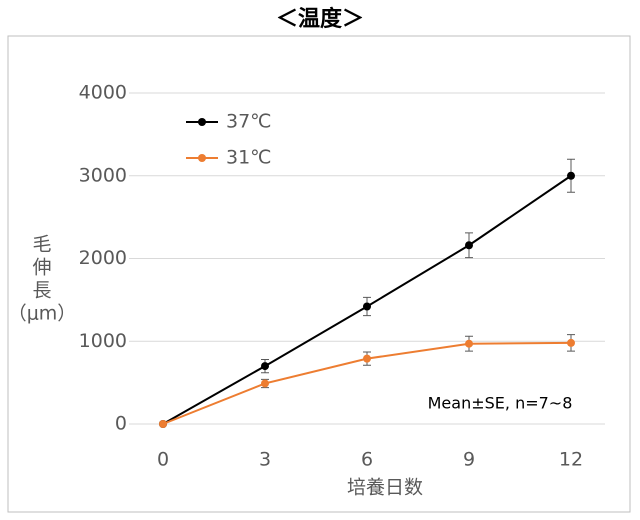 This screenshot has width=640, height=520. I want to click on y-axis-label: 毛, so click(41, 245).